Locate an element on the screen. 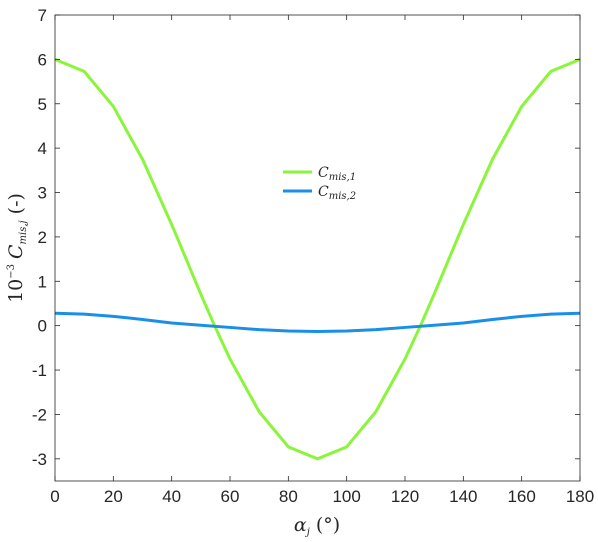  legend-label-1-var: C is located at coordinates (323, 173).